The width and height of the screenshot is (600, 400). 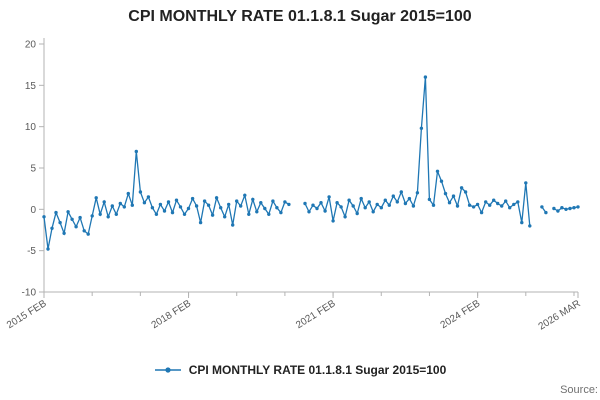 I want to click on legend: CPI MONTHLY RATE 01.1.8.1 Sugar 2015=100, so click(x=300, y=370).